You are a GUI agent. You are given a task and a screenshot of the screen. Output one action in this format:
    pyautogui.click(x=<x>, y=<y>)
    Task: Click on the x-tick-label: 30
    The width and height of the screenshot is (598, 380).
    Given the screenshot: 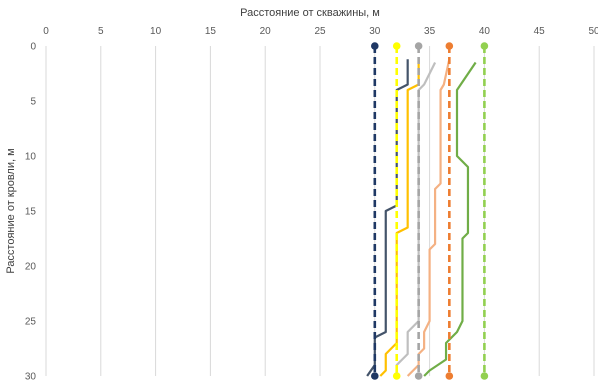 What is the action you would take?
    pyautogui.click(x=375, y=31)
    